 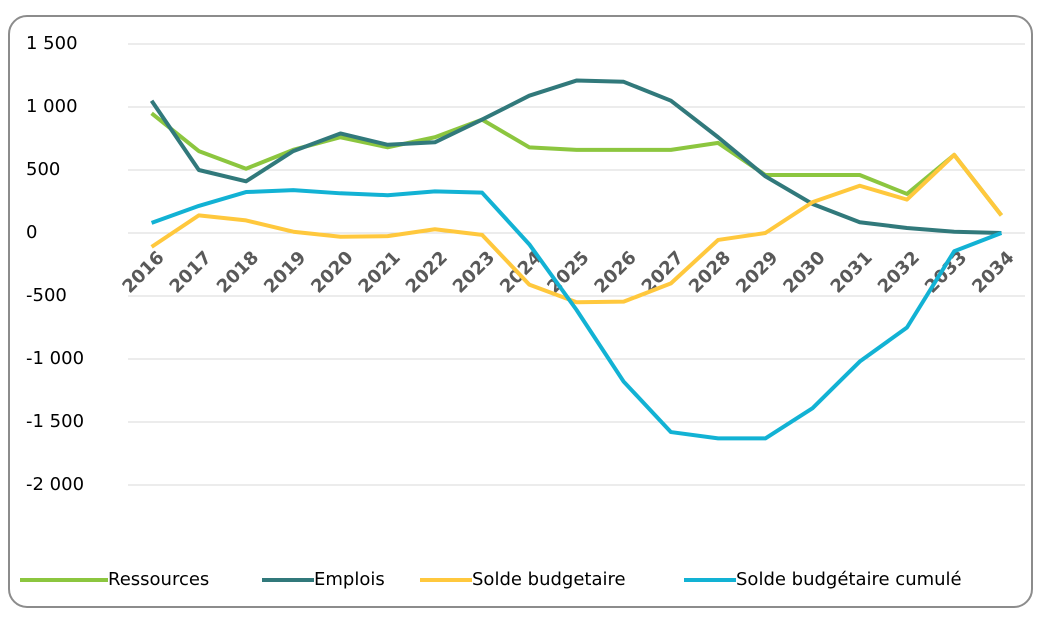 I want to click on y-tick-label: -1 000, so click(x=55, y=358).